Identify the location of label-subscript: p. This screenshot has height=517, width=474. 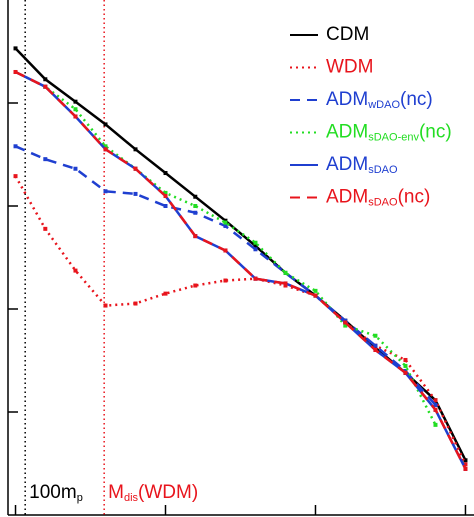
(80, 498).